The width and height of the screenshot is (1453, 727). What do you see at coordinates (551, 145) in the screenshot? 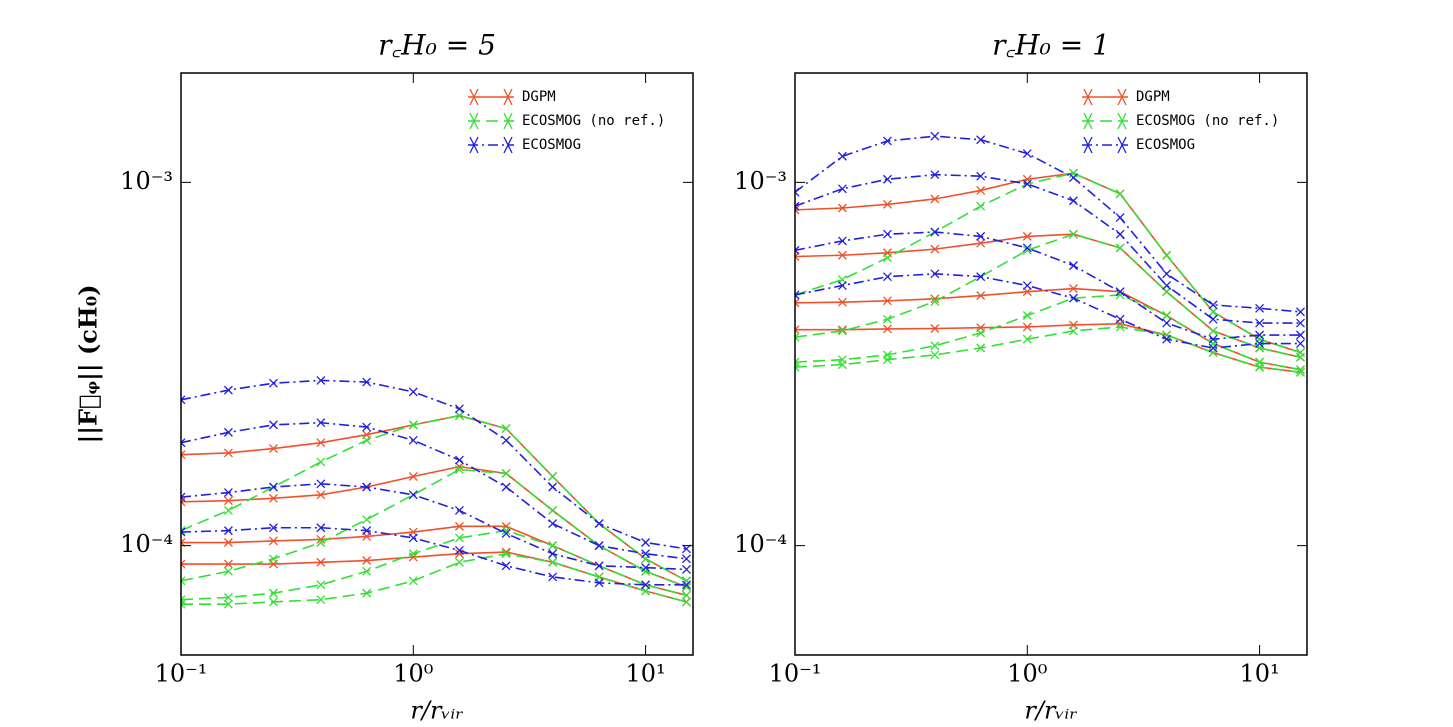
I see `legend-label: ECOSMOG` at bounding box center [551, 145].